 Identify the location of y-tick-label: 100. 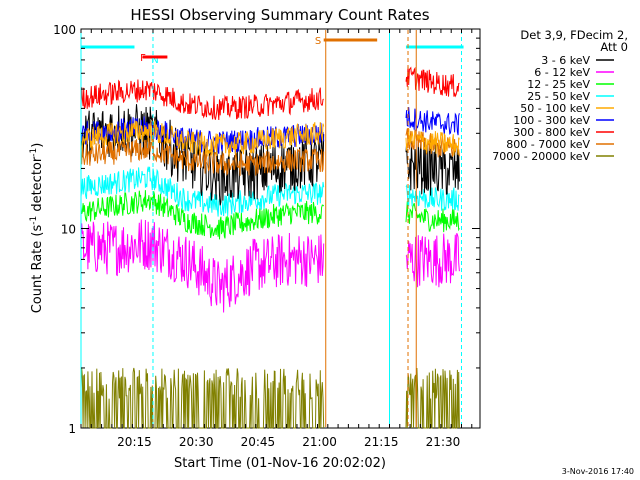
(64, 30).